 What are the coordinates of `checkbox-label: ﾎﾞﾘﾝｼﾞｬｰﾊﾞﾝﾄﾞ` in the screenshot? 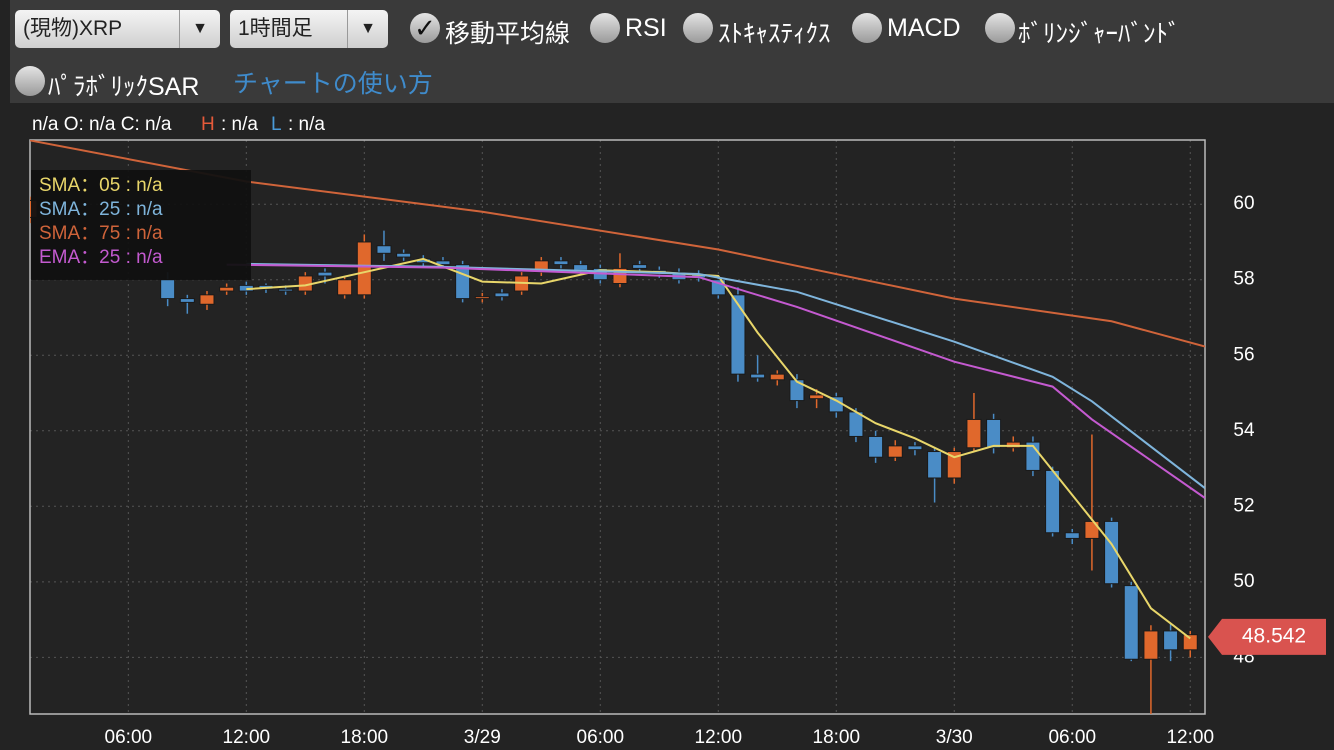 It's located at (1099, 34).